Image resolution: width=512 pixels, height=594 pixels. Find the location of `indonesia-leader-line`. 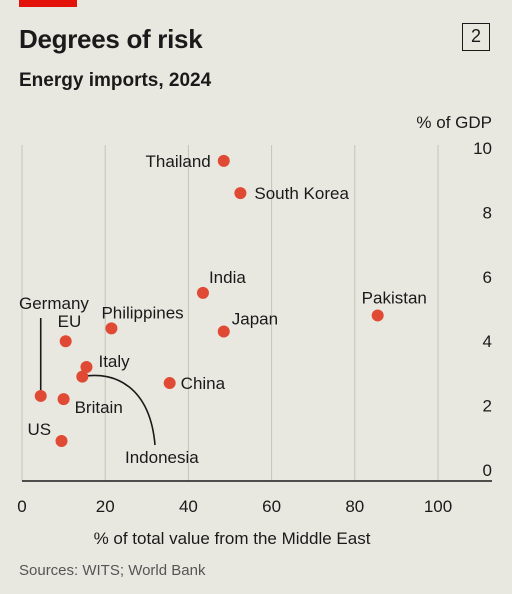

indonesia-leader-line is located at coordinates (119, 410).